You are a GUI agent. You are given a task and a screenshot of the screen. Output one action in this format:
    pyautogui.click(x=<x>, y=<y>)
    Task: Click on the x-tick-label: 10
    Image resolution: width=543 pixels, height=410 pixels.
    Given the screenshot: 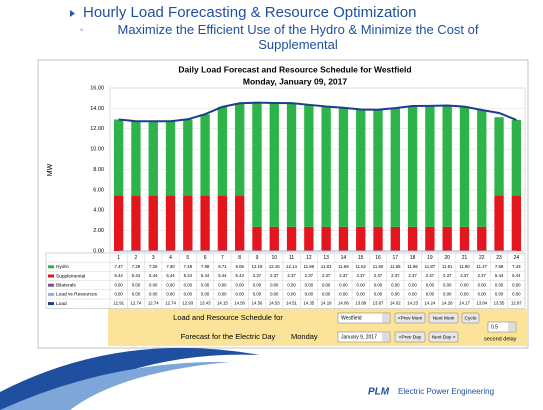 What is the action you would take?
    pyautogui.click(x=274, y=258)
    